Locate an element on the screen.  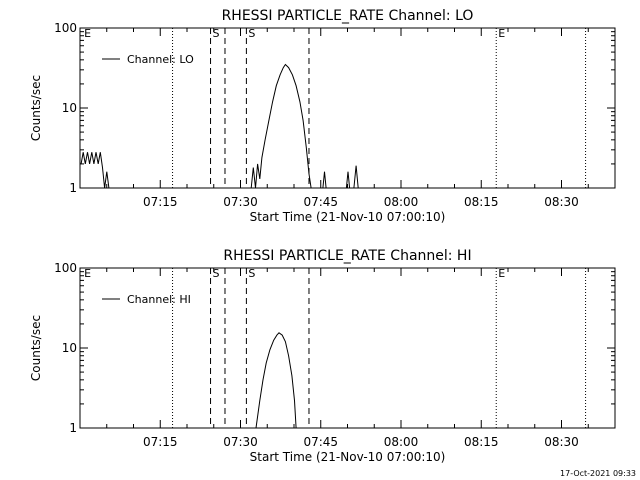
chart-title: RHESSI PARTICLE_RATE Channel: HI is located at coordinates (347, 256).